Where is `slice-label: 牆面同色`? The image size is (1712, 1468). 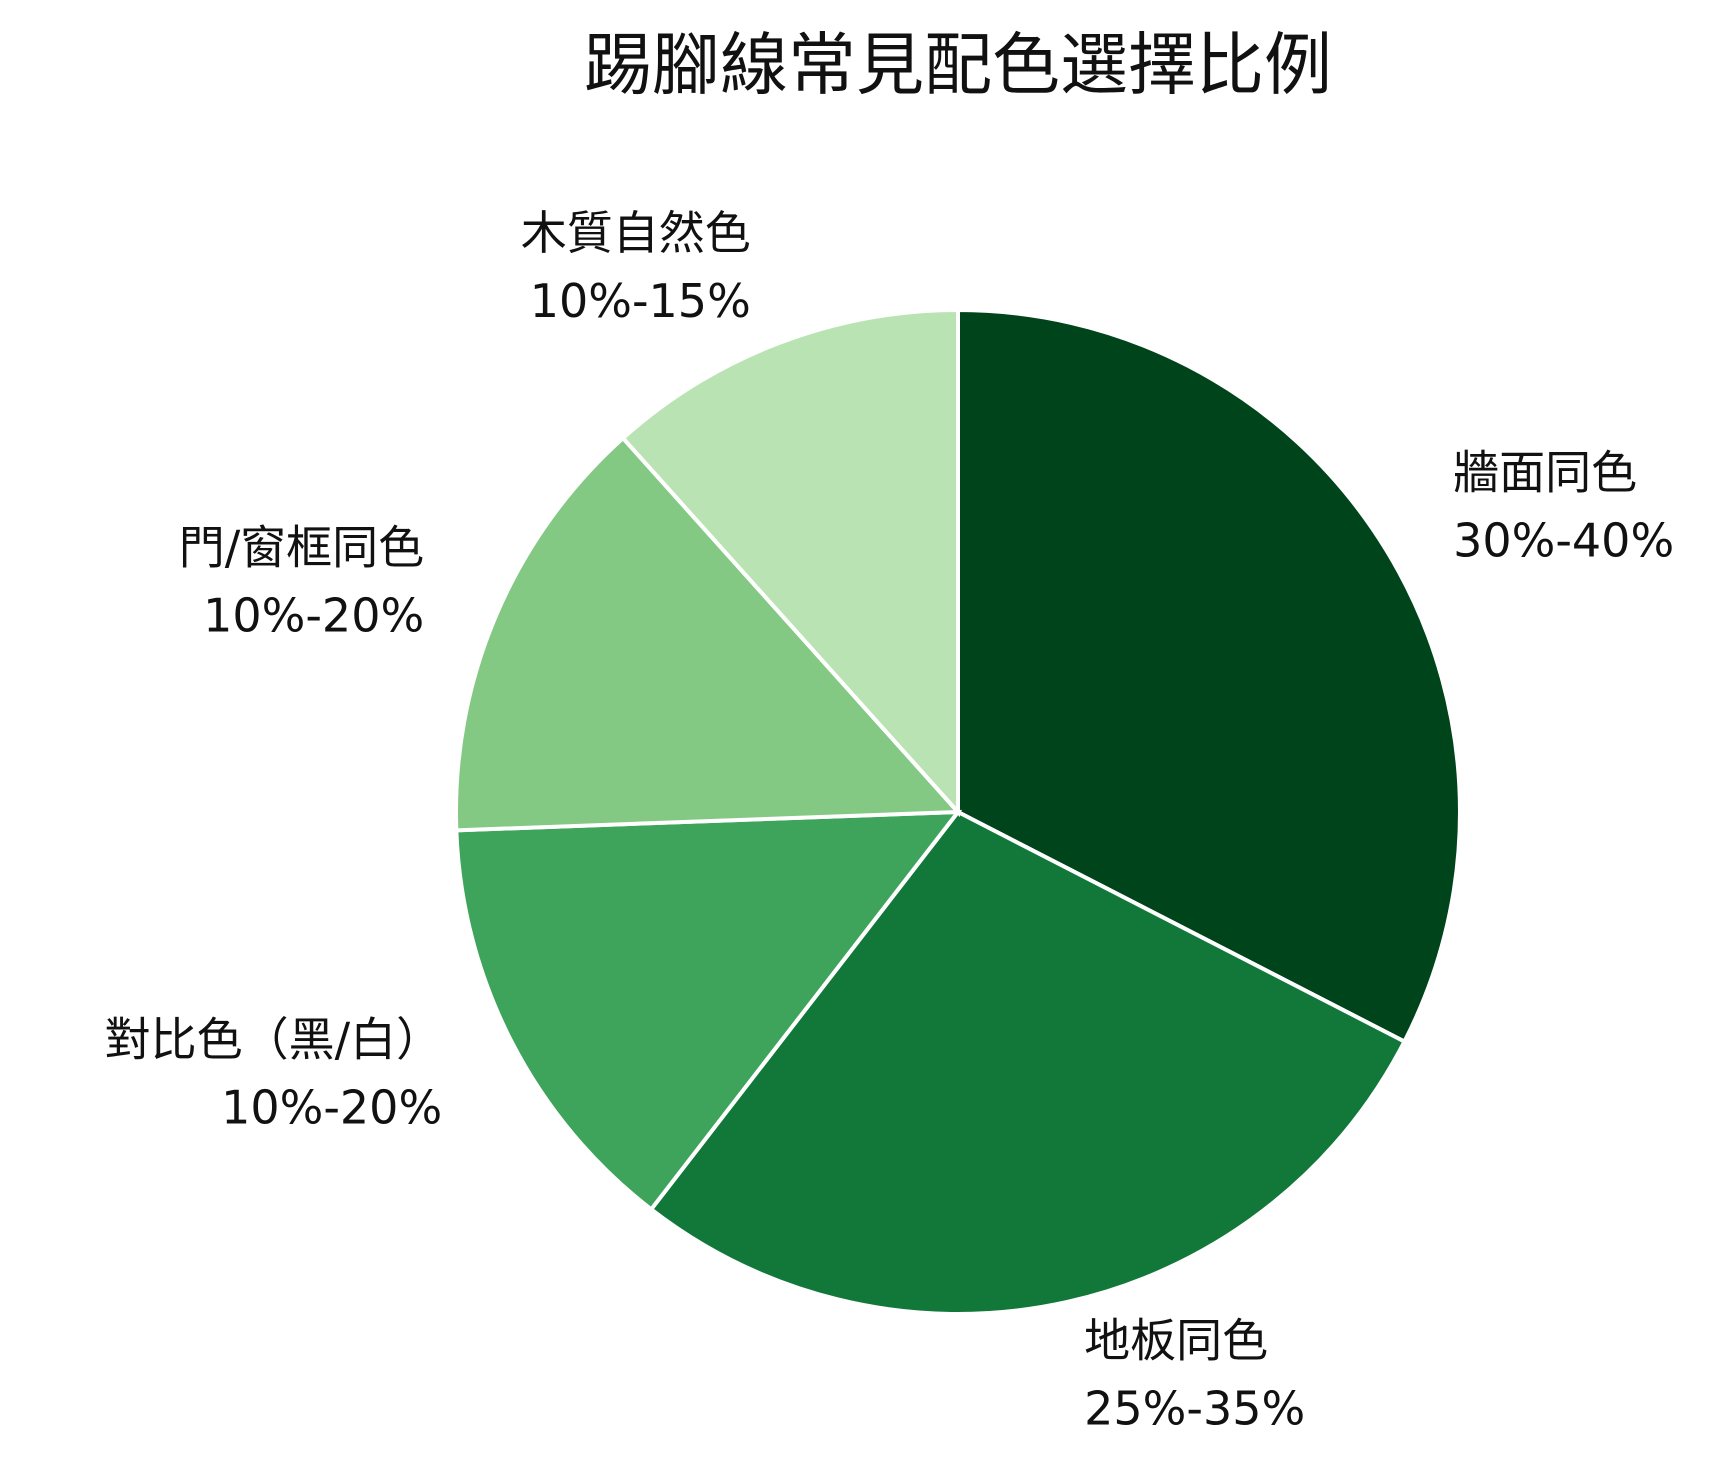 slice-label: 牆面同色 is located at coordinates (1545, 472).